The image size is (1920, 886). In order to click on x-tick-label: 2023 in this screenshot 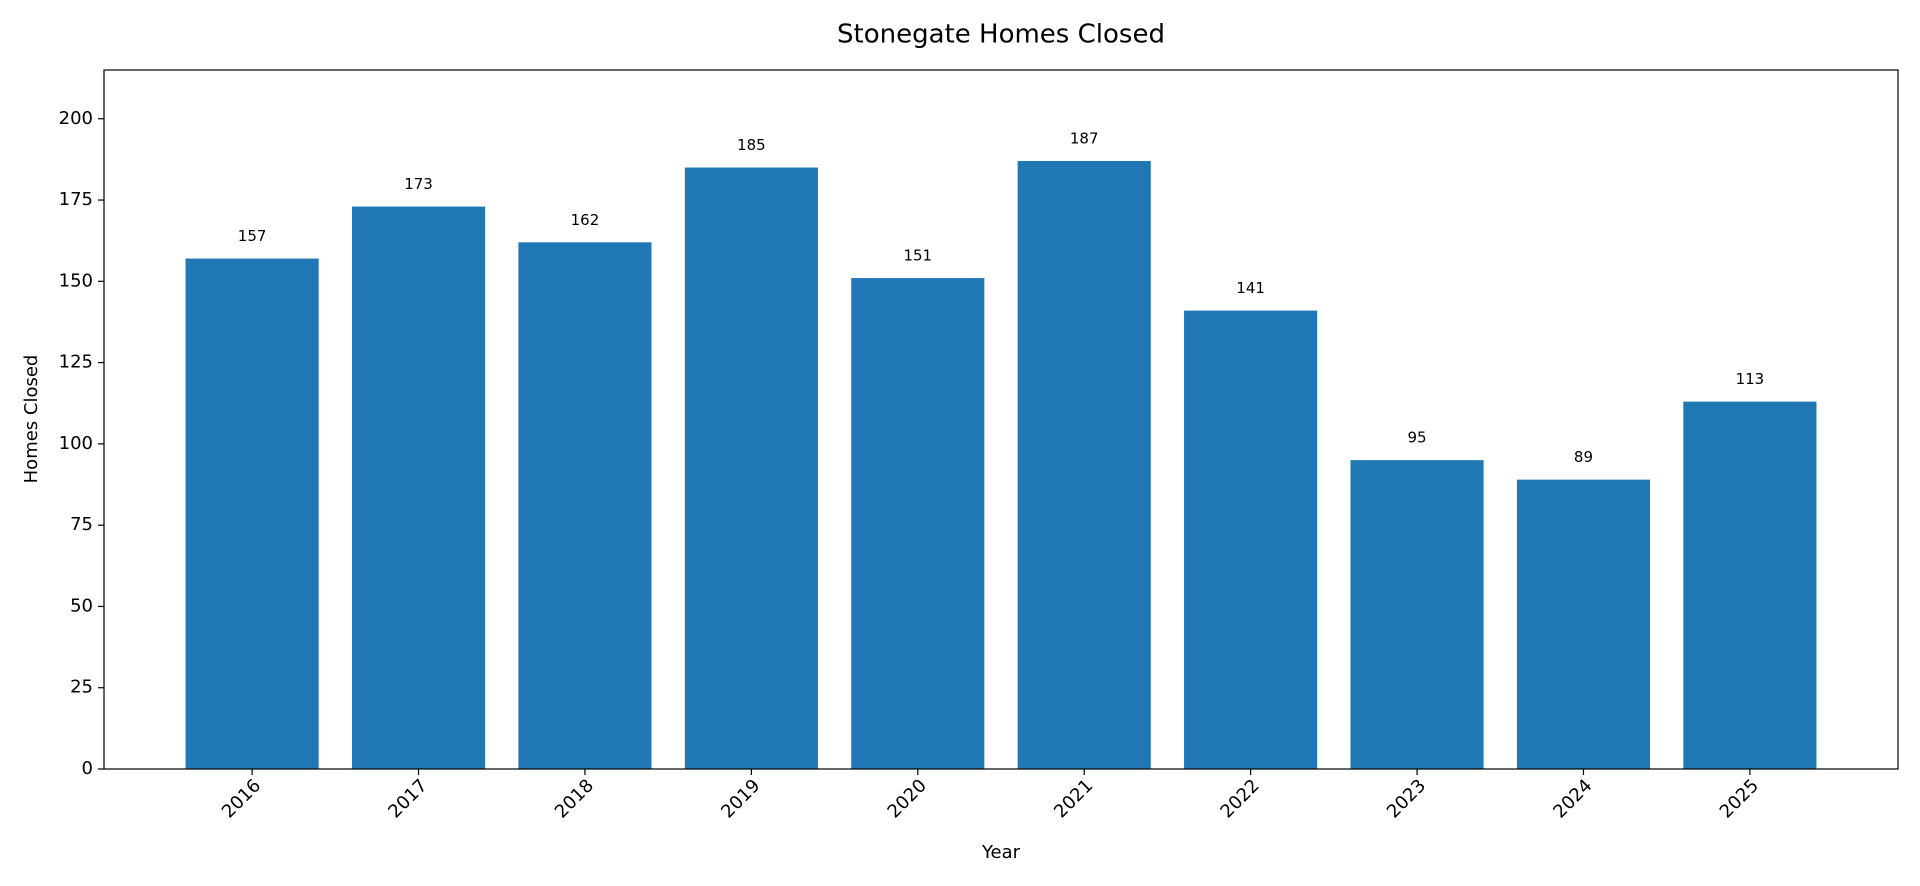, I will do `click(1406, 798)`.